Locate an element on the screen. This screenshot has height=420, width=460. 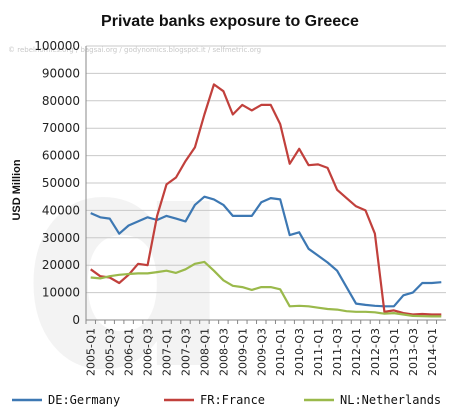
x-tick-label: 2013-Q1 is located at coordinates (394, 352).